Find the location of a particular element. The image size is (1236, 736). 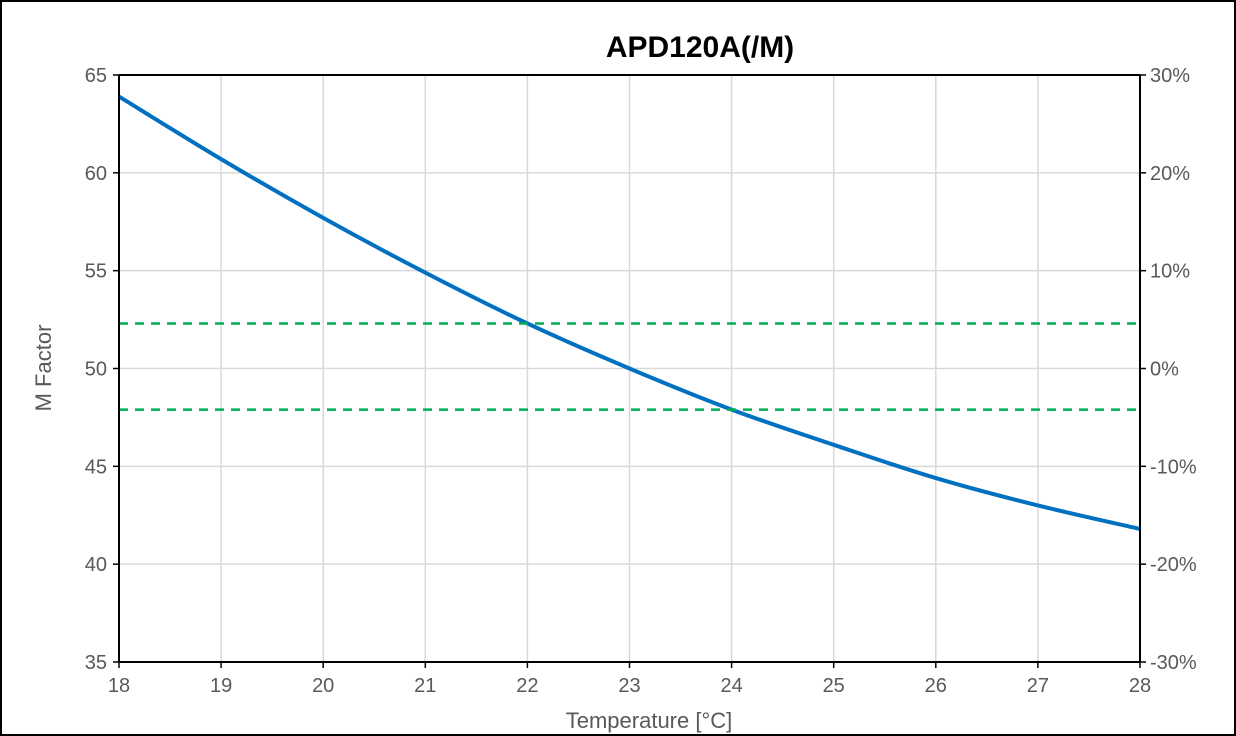

x-tick-label: 20 is located at coordinates (323, 686).